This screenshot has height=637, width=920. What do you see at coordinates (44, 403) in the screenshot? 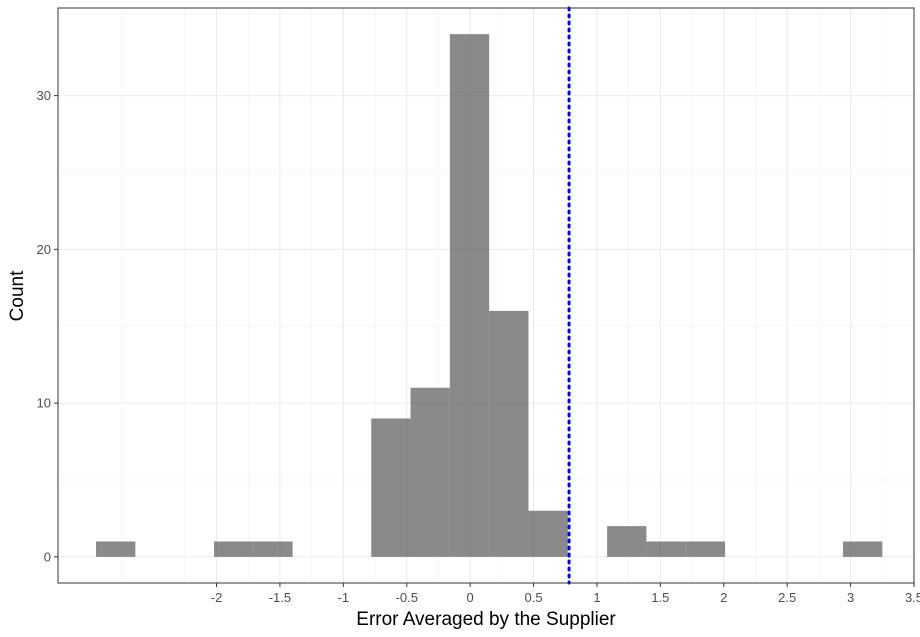
I see `y-tick-label: 10` at bounding box center [44, 403].